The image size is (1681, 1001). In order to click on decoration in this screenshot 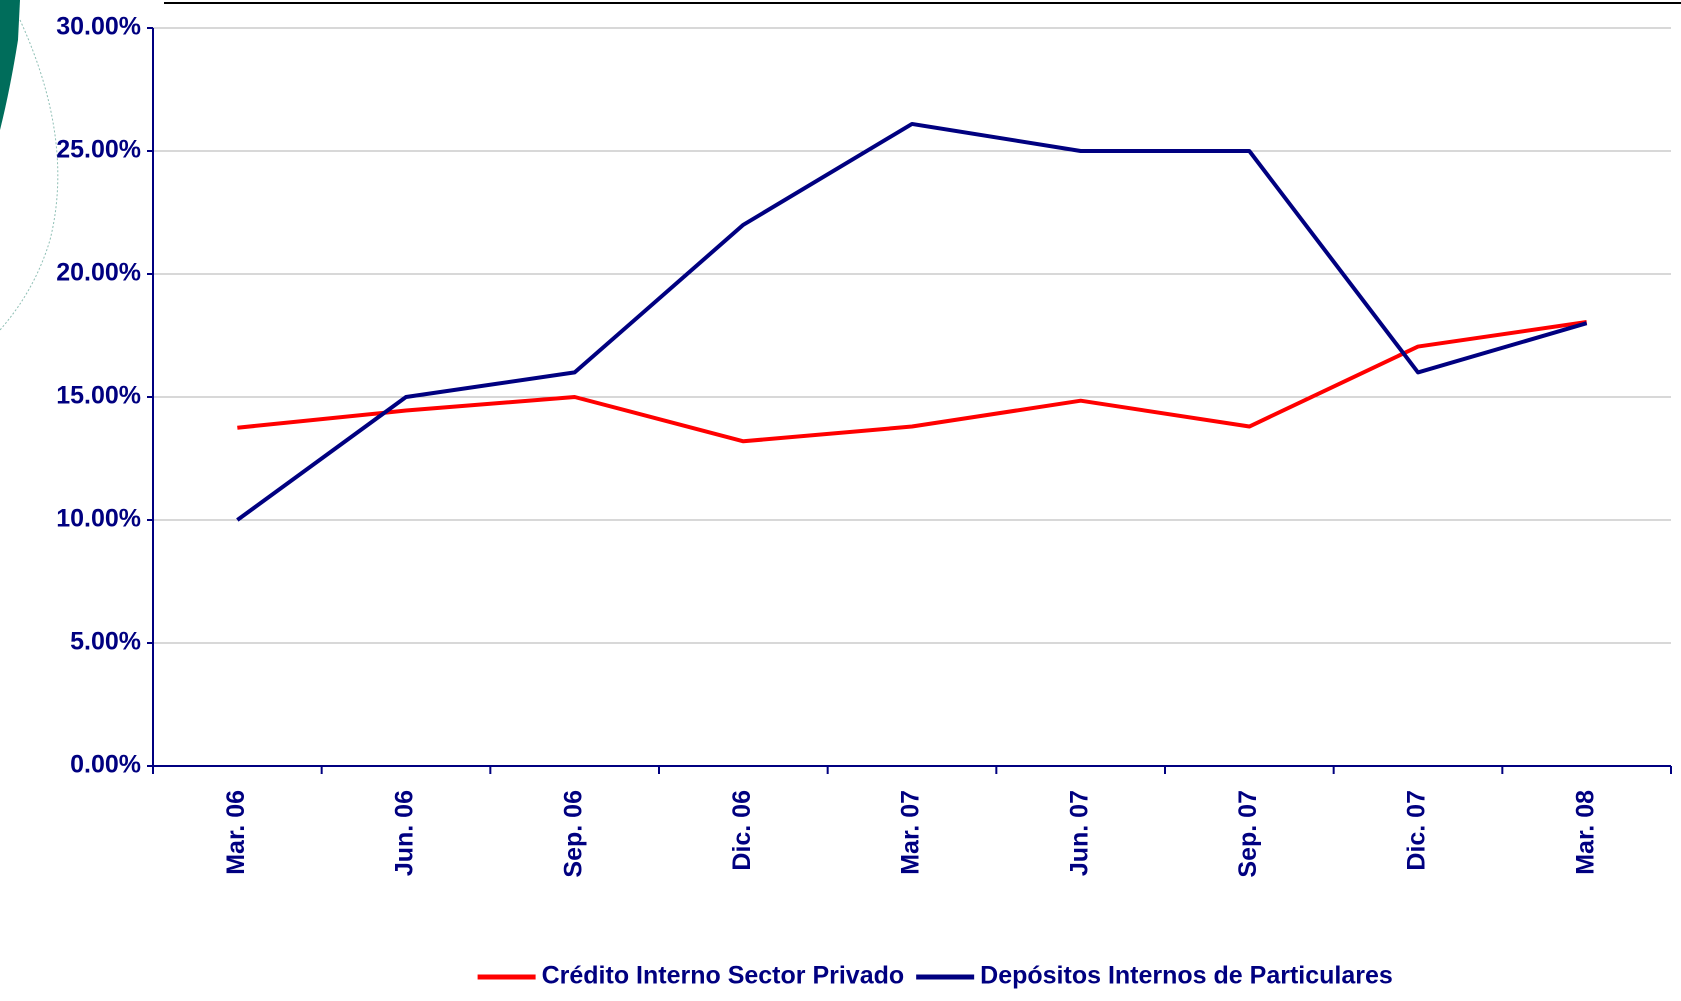, I will do `click(10, 65)`.